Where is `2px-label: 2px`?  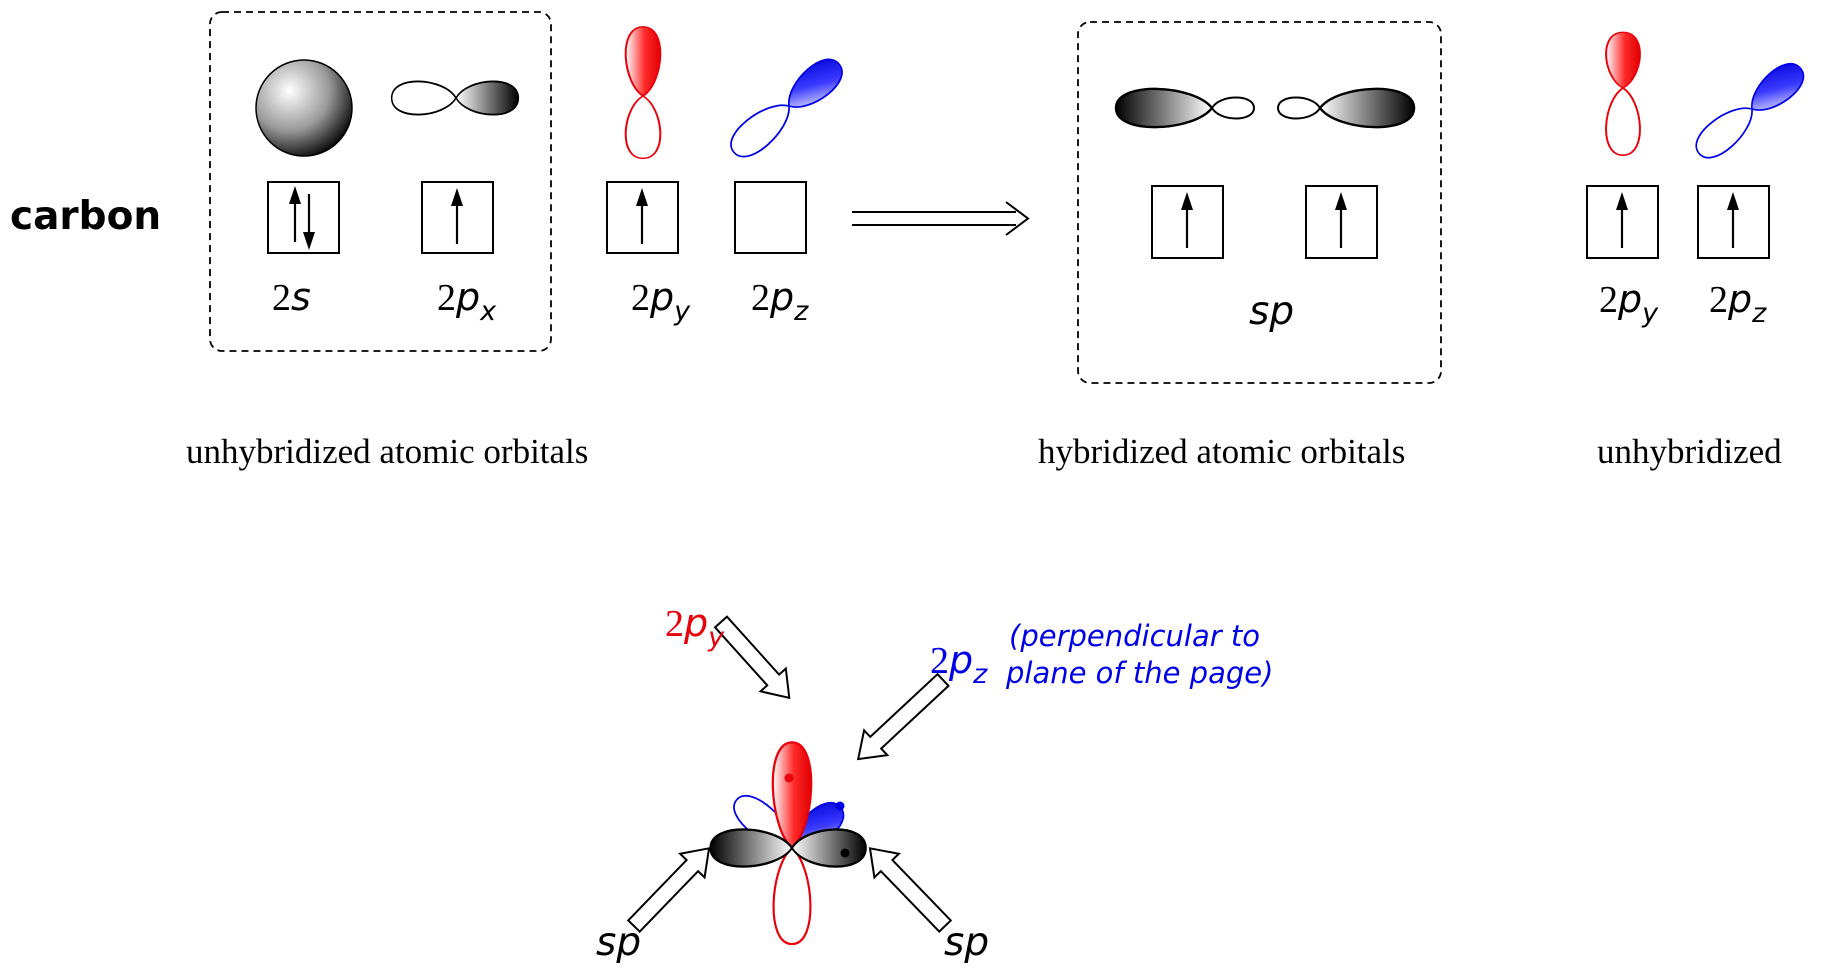
2px-label: 2px is located at coordinates (467, 301).